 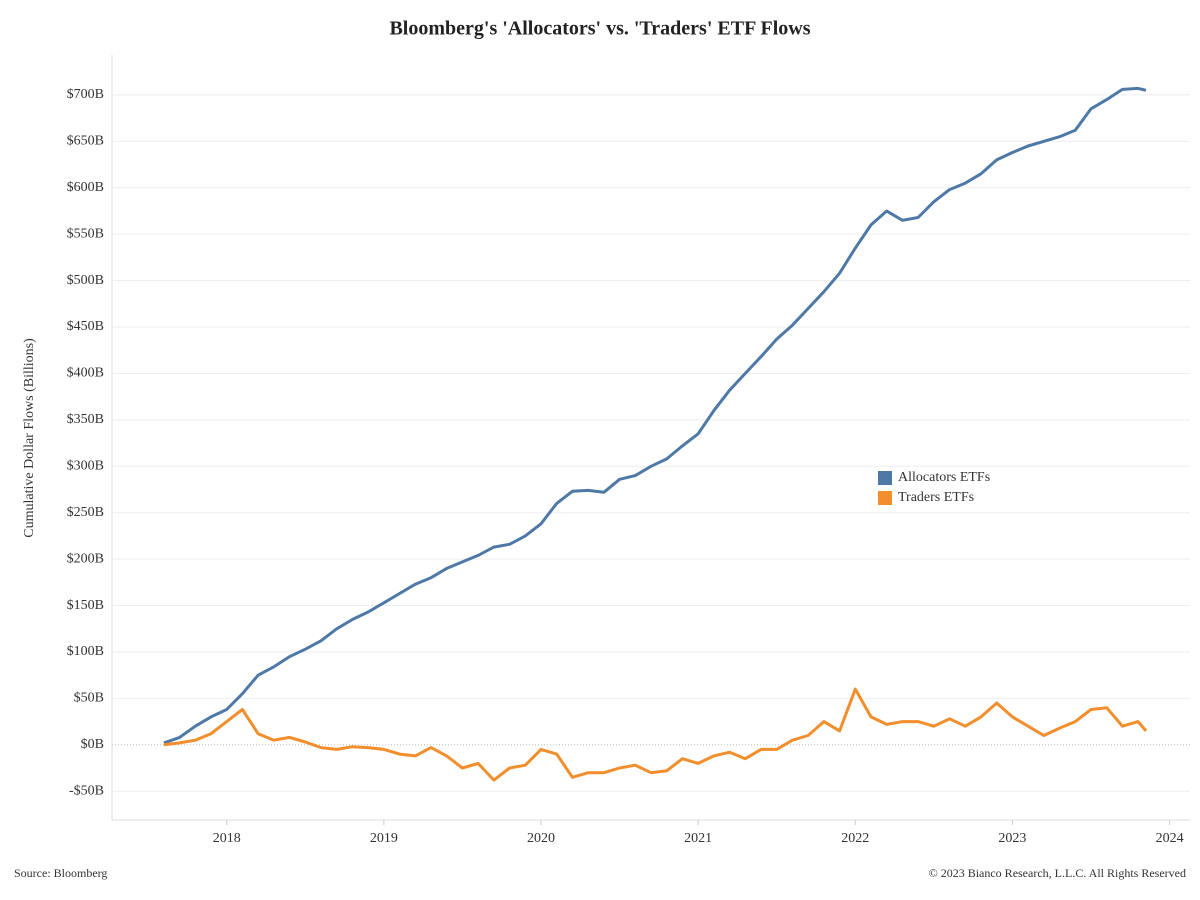 What do you see at coordinates (86, 790) in the screenshot?
I see `y-tick-label: -$50B` at bounding box center [86, 790].